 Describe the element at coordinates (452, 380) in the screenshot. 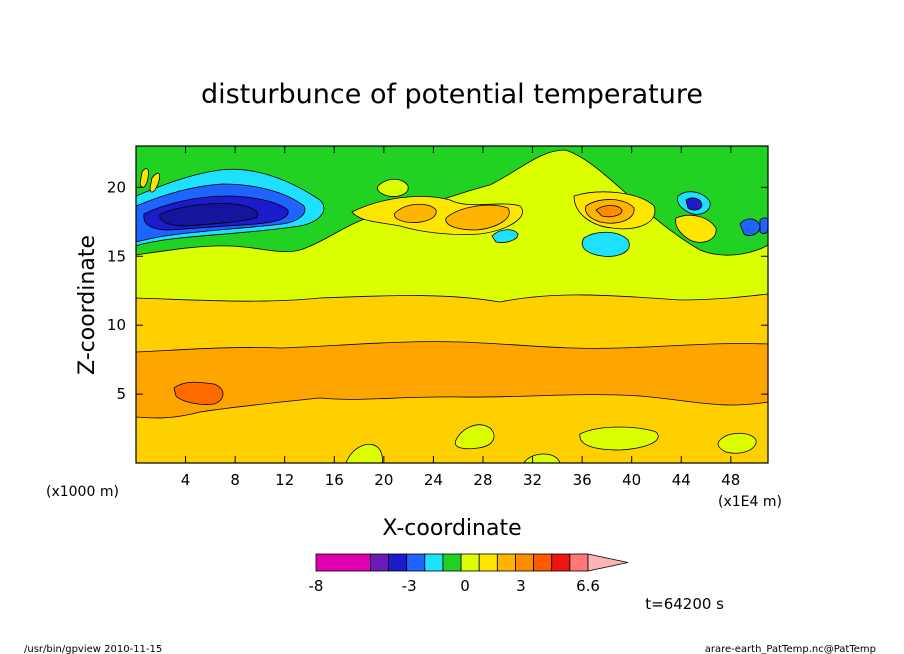

I see `contour-region-orange` at that location.